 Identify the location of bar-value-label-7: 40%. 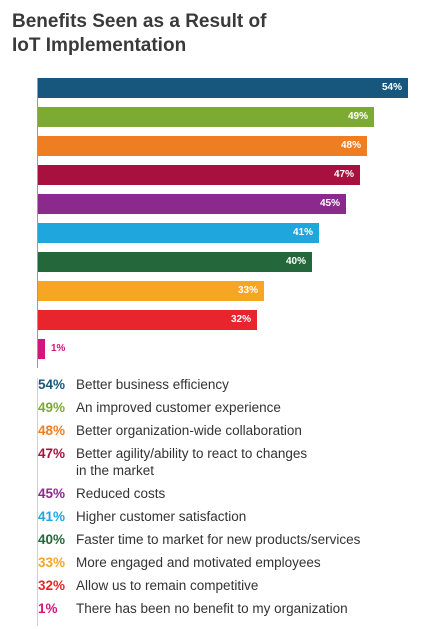
(295, 261).